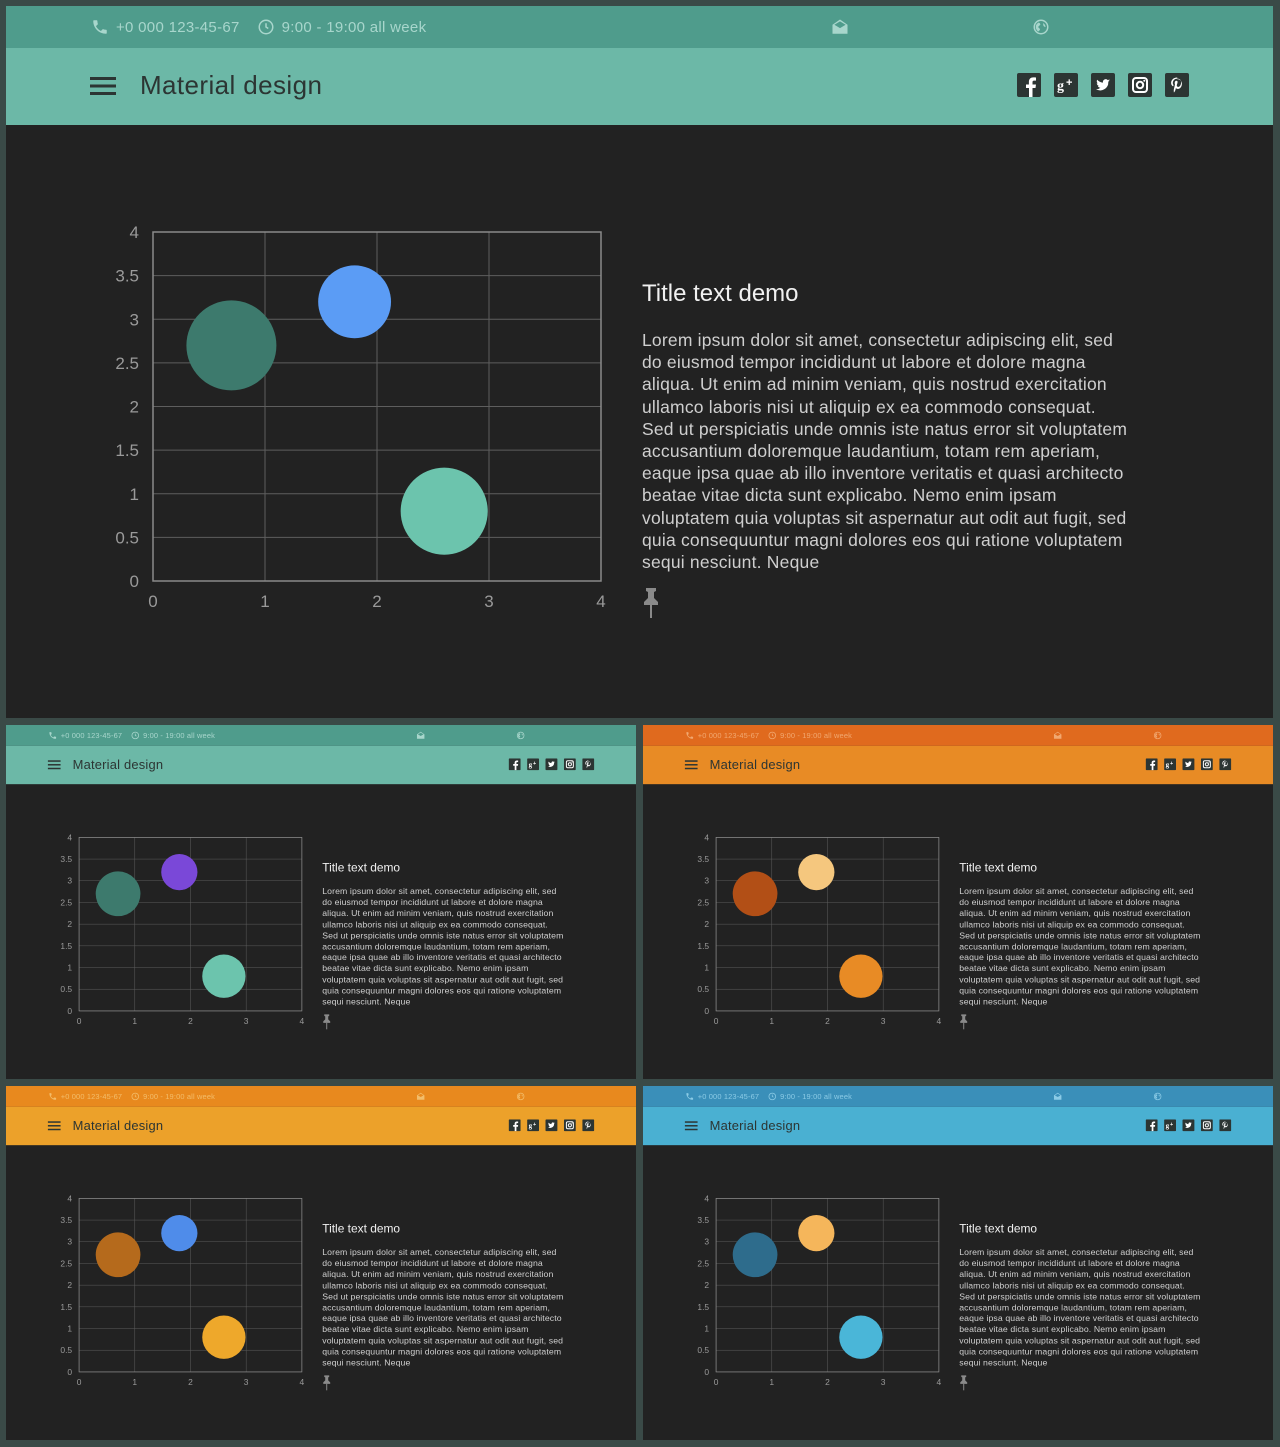  What do you see at coordinates (706, 1285) in the screenshot?
I see `y-tick-label: 2` at bounding box center [706, 1285].